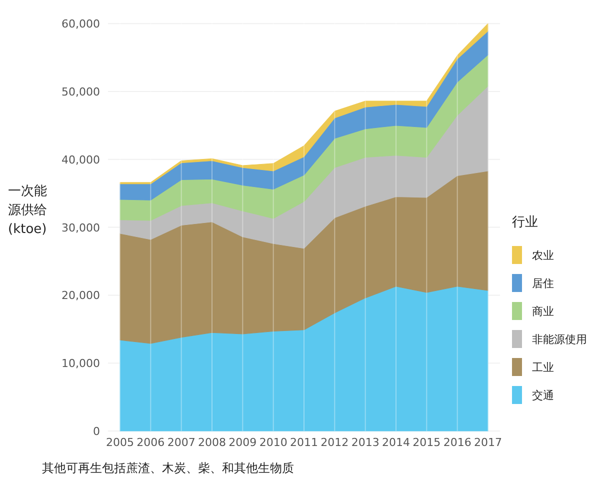  I want to click on legend-label: 非能源使用, so click(559, 339).